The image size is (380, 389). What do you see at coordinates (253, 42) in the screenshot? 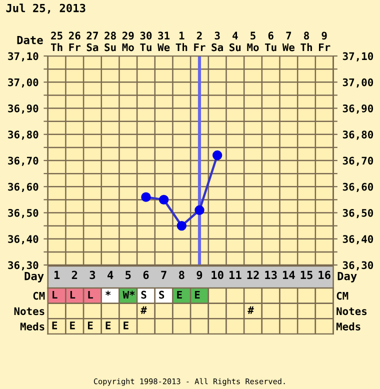
I see `x-tick-label: 5 Mo` at bounding box center [253, 42].